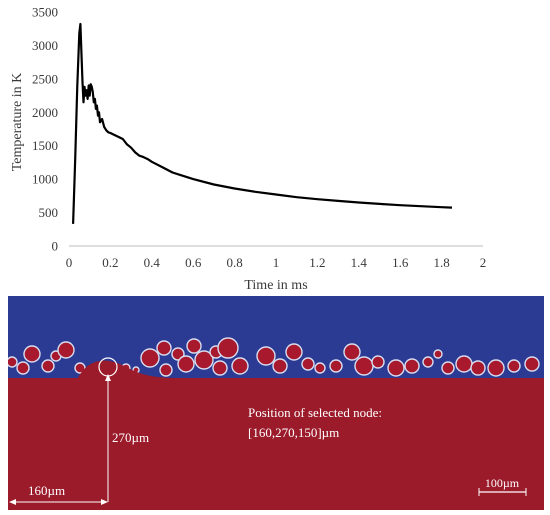 The width and height of the screenshot is (550, 515). Describe the element at coordinates (293, 432) in the screenshot. I see `node-position-value: [160,270,150]µm` at that location.